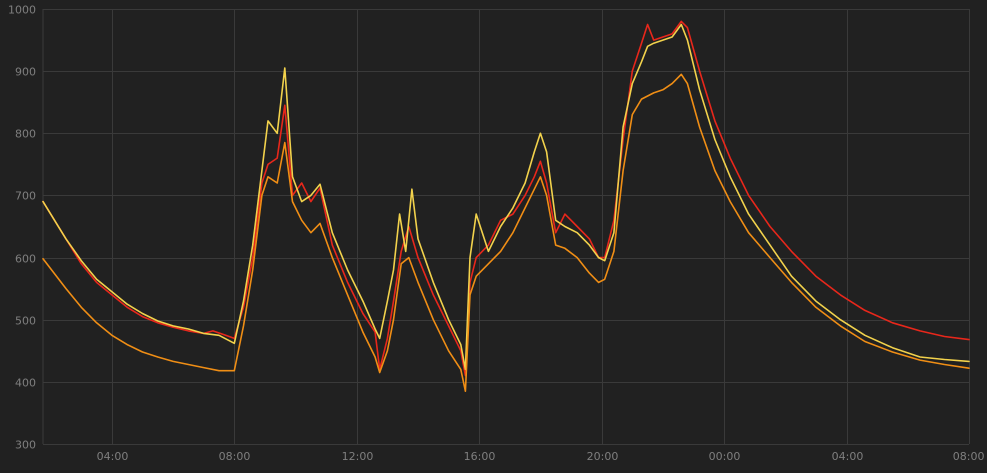 Image resolution: width=987 pixels, height=473 pixels. I want to click on y-tick-label: 700, so click(25, 196).